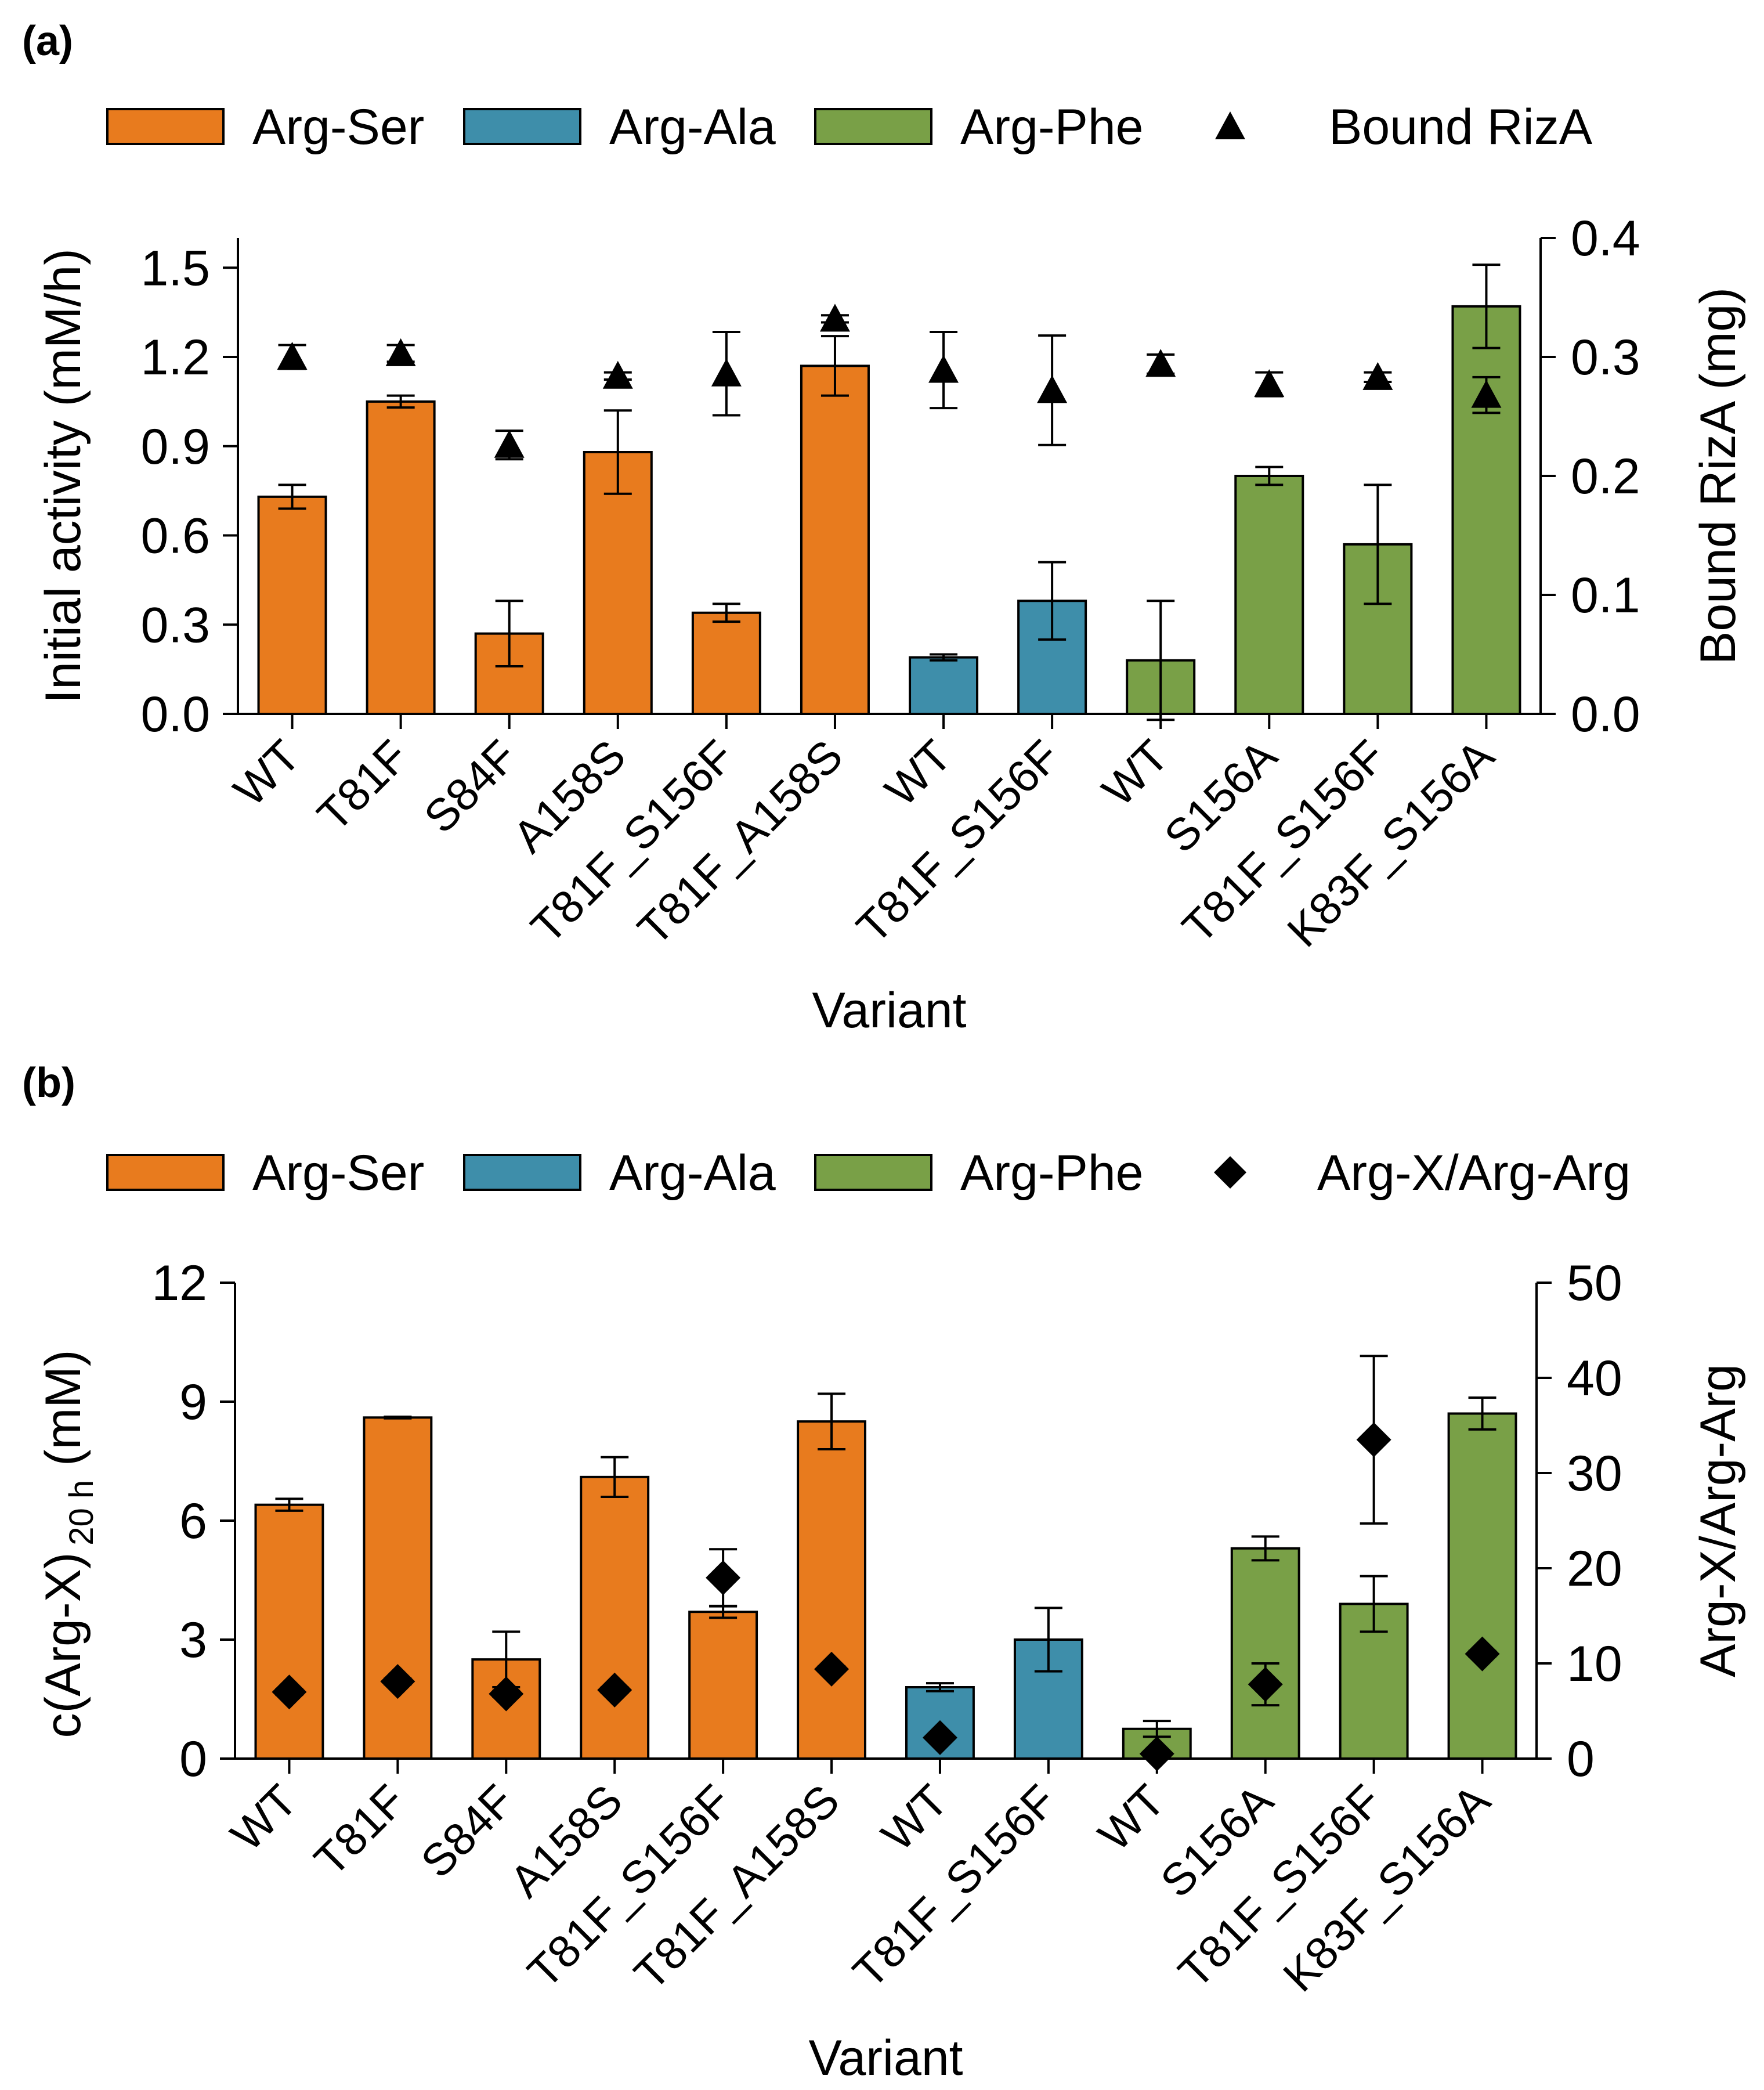 The image size is (1764, 2090). Describe the element at coordinates (63, 1414) in the screenshot. I see `y-axis-title-unit: (mM)` at that location.